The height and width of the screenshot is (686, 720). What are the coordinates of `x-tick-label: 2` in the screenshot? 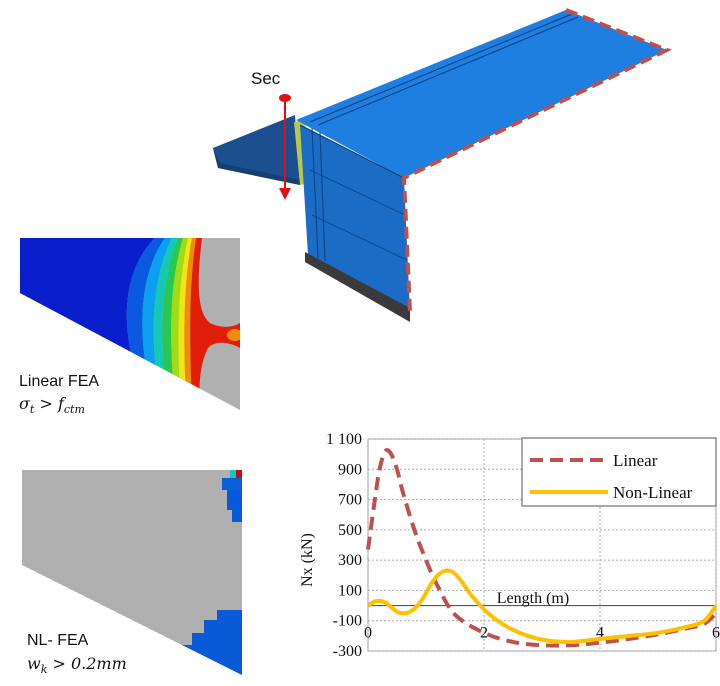 It's located at (484, 633).